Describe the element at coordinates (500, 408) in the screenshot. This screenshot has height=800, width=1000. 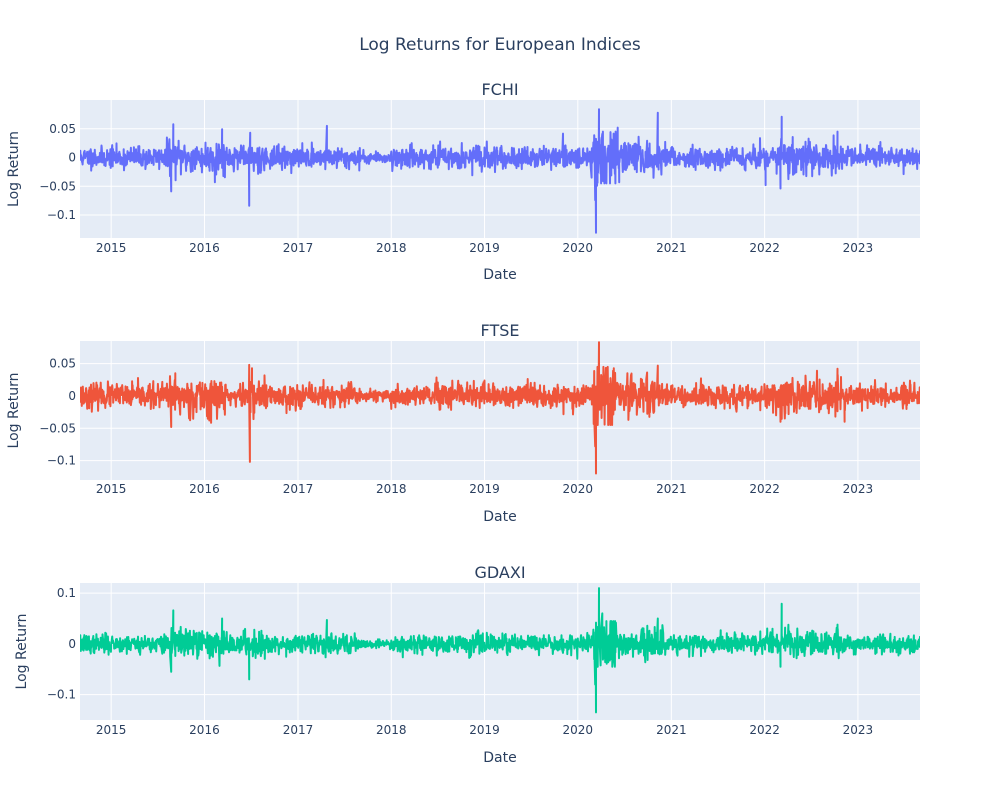
I see `series-line-ftse` at that location.